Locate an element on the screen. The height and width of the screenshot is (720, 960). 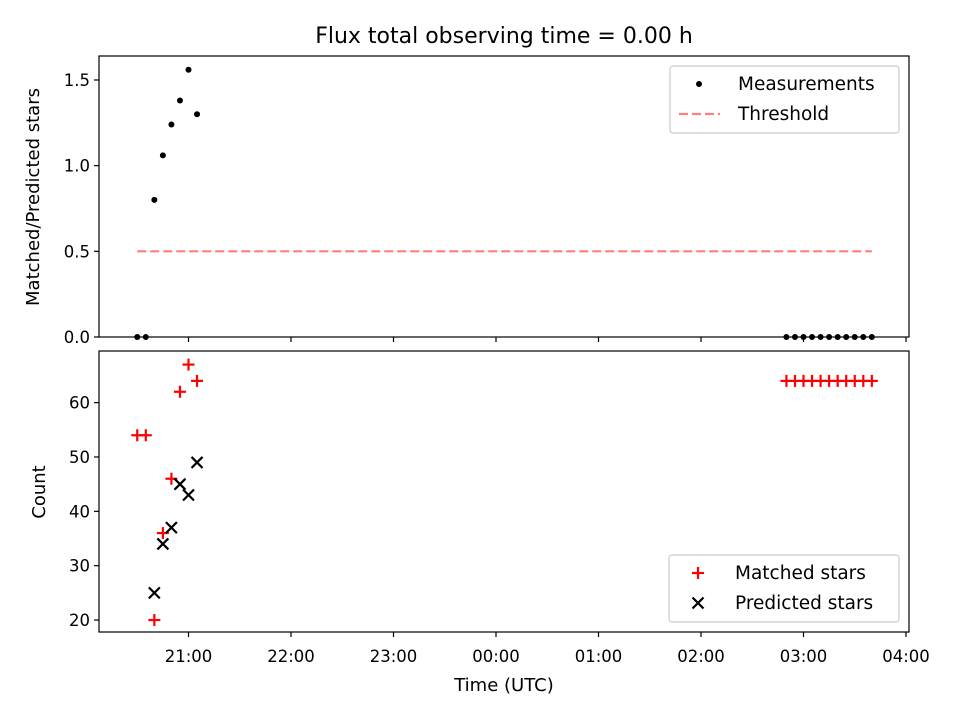
bottom-legend: Matched stars Predicted stars is located at coordinates (784, 588).